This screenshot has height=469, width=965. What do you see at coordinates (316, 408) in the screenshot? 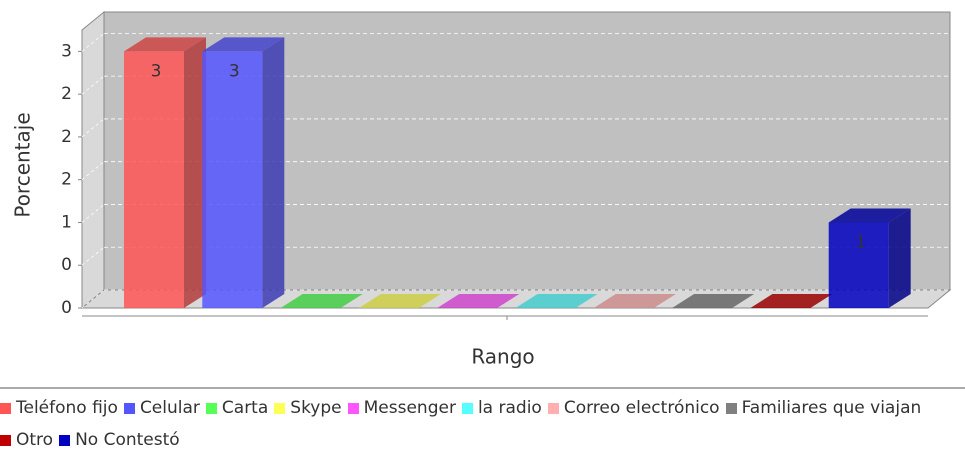
I see `legend-label: Skype` at bounding box center [316, 408].